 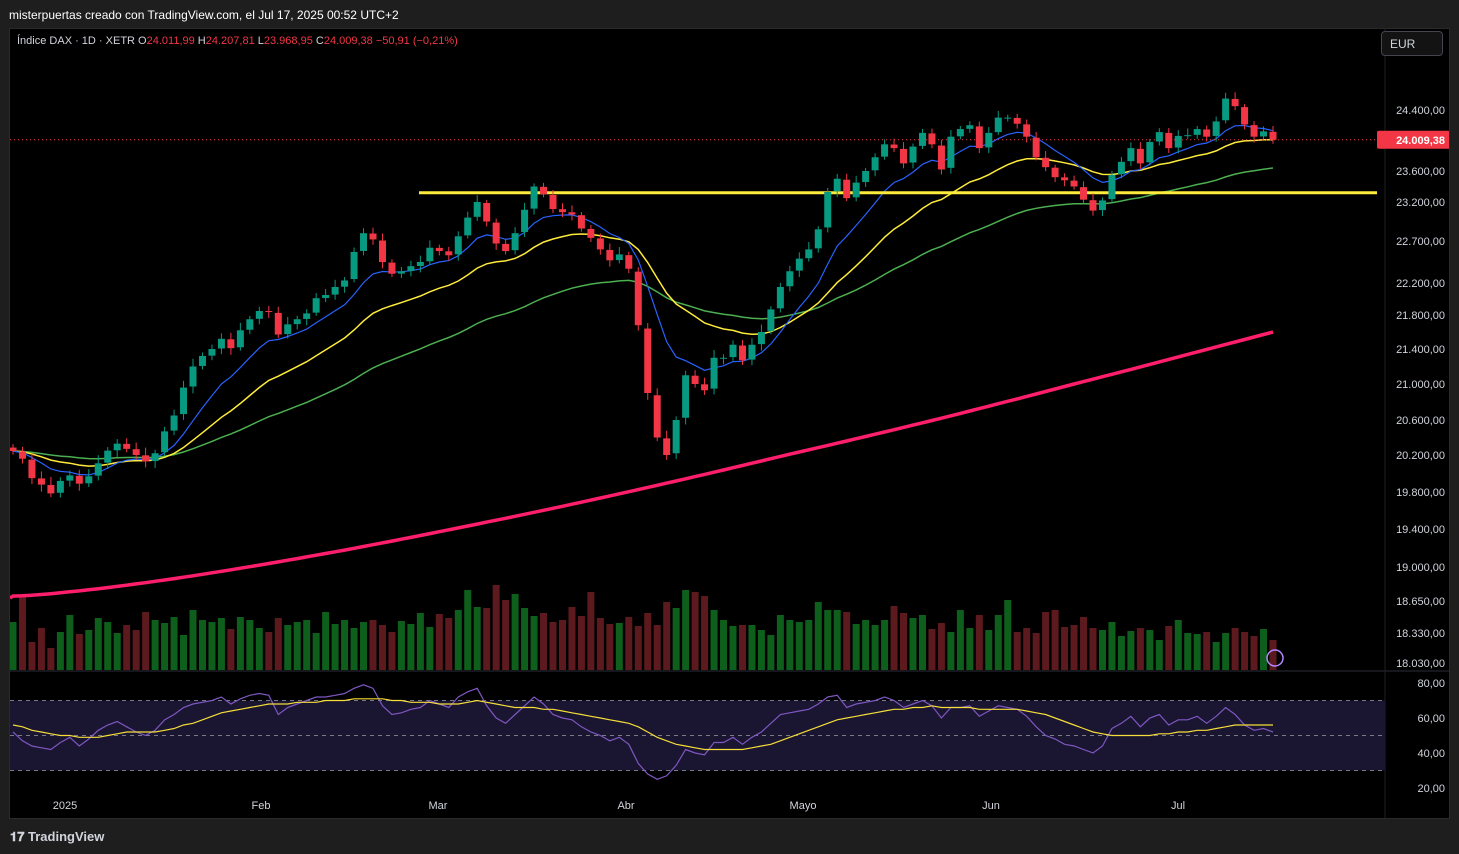 I want to click on time-tick-label: Jun, so click(x=991, y=806).